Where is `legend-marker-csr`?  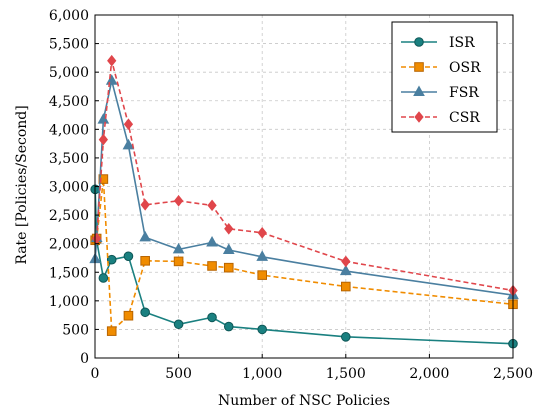 legend-marker-csr is located at coordinates (419, 117).